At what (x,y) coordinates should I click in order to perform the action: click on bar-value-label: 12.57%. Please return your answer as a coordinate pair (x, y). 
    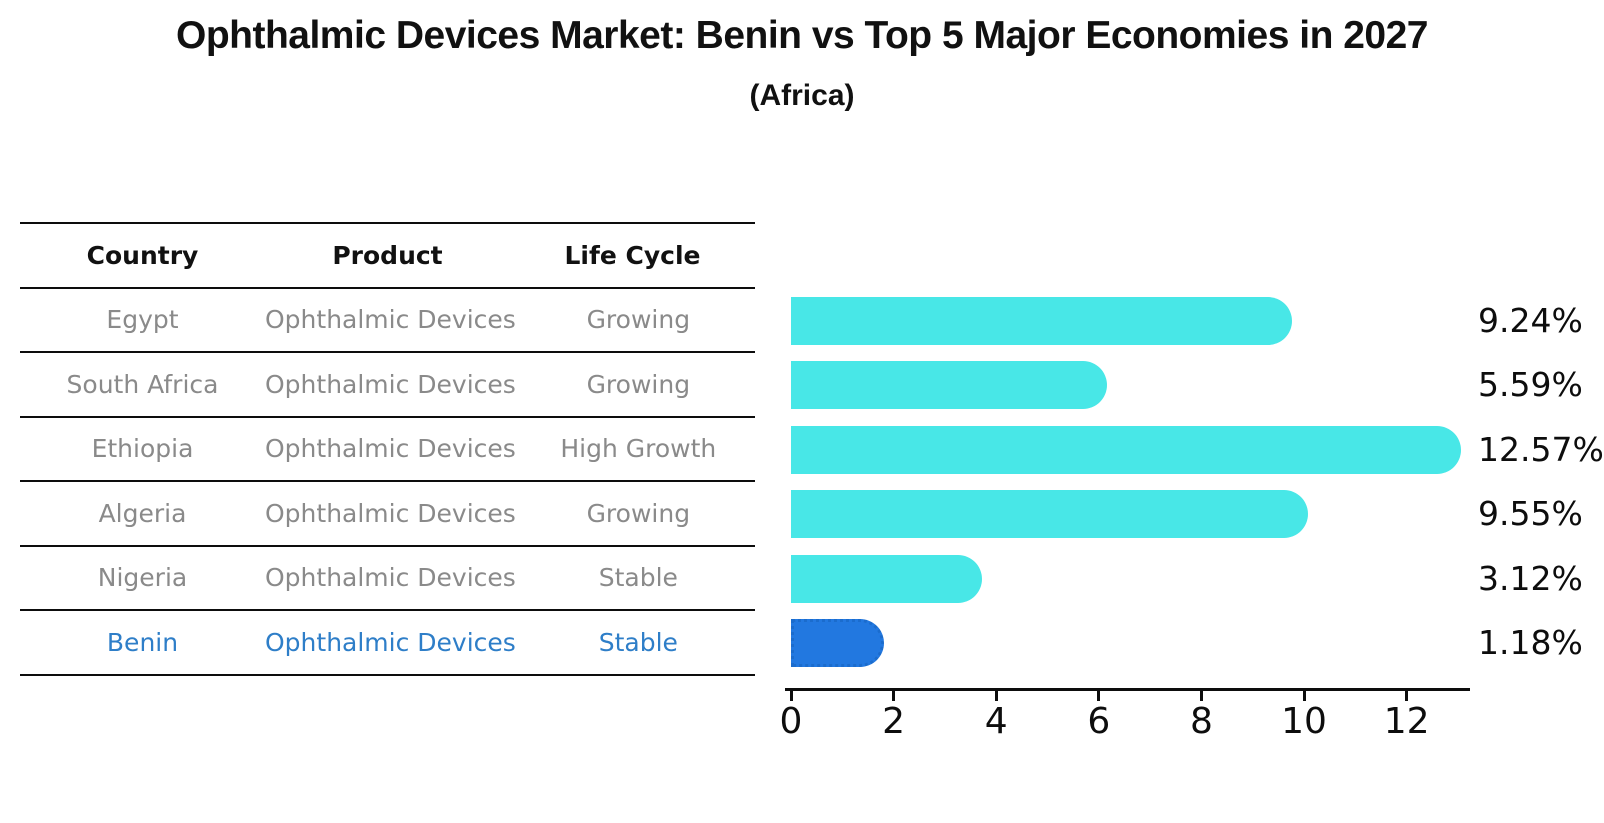
    Looking at the image, I should click on (1541, 449).